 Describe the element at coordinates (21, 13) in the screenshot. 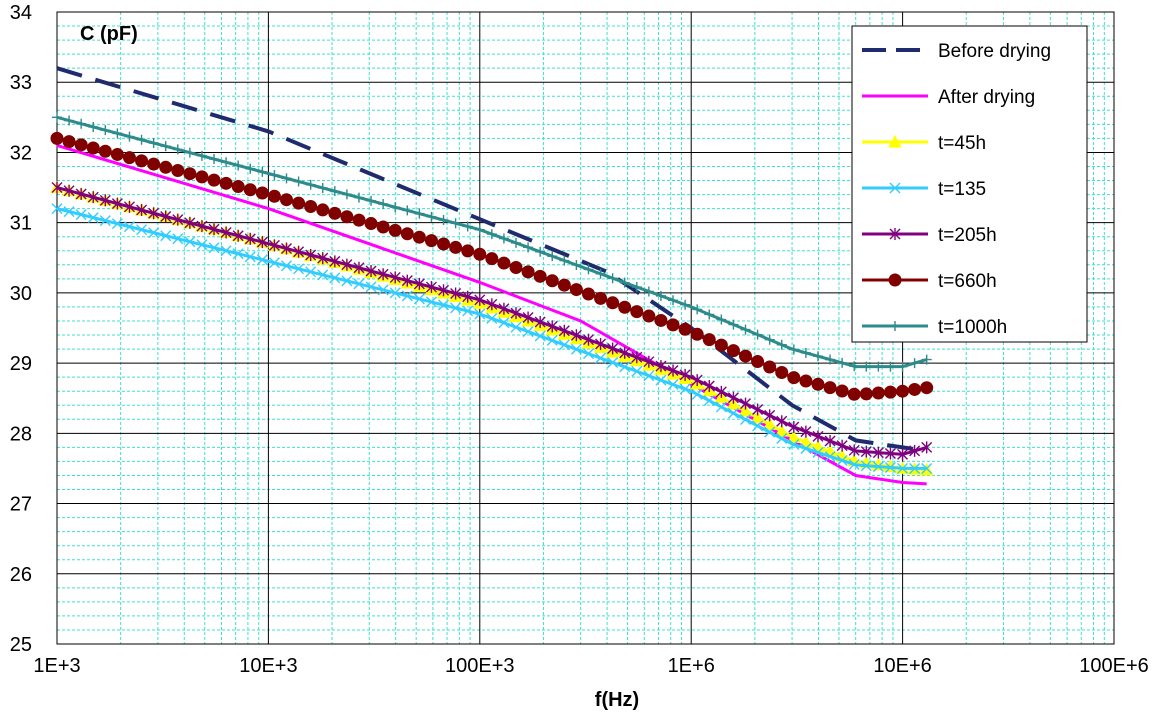

I see `y-tick-label: 34` at that location.